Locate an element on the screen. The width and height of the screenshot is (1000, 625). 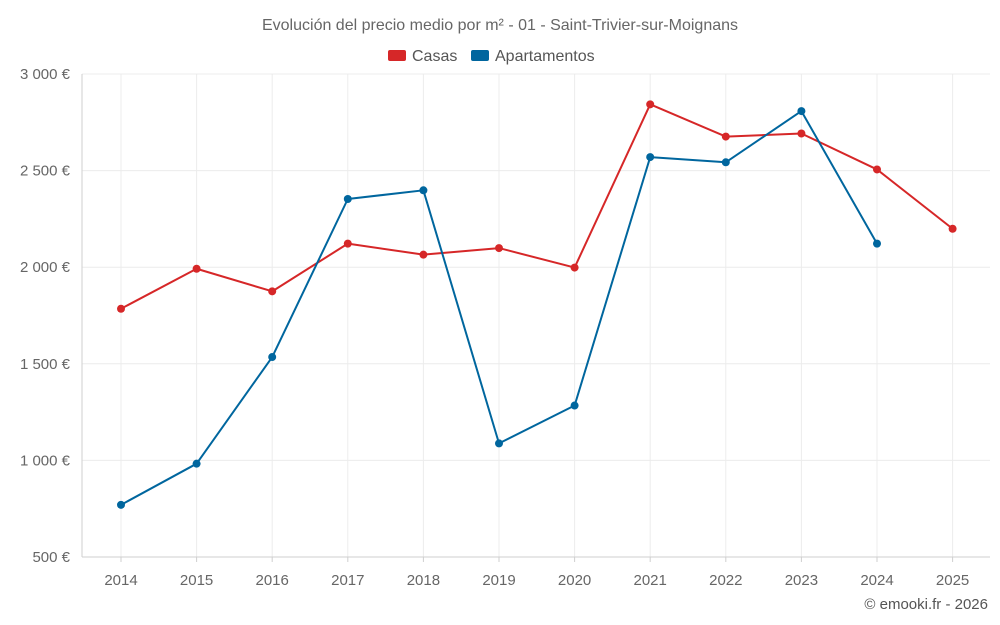
y-tick-label: 2 000 € is located at coordinates (45, 267).